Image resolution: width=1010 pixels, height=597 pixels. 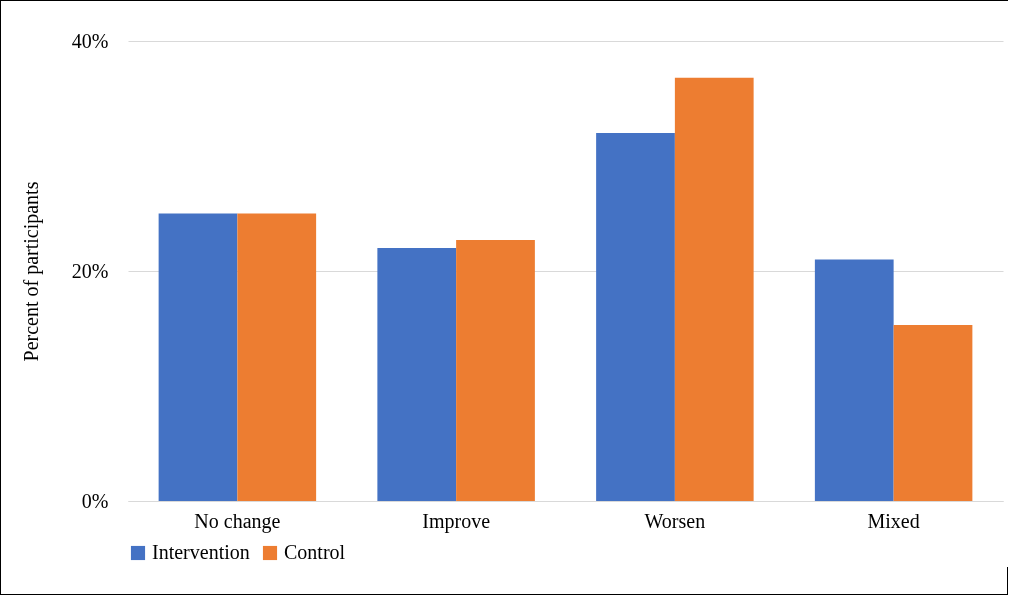 What do you see at coordinates (675, 520) in the screenshot?
I see `x-tick-label: Worsen` at bounding box center [675, 520].